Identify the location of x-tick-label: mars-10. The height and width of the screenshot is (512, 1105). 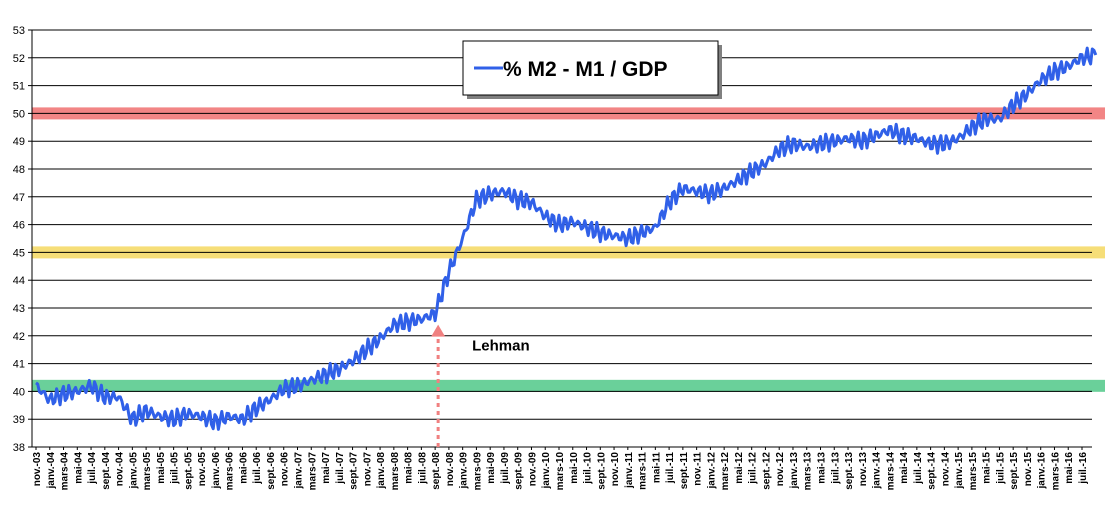
(560, 471).